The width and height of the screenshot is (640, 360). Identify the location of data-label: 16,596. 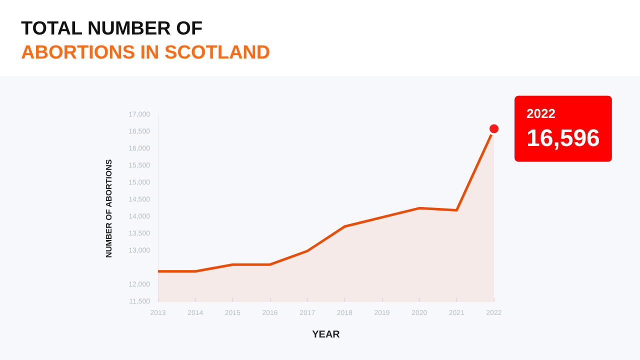
(563, 138).